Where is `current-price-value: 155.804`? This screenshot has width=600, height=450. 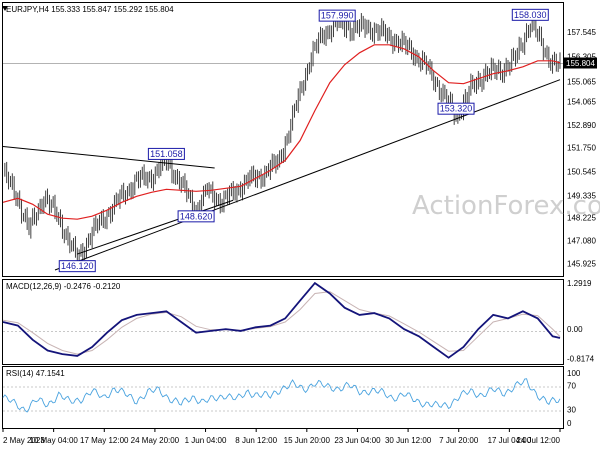
current-price-value: 155.804 is located at coordinates (580, 63).